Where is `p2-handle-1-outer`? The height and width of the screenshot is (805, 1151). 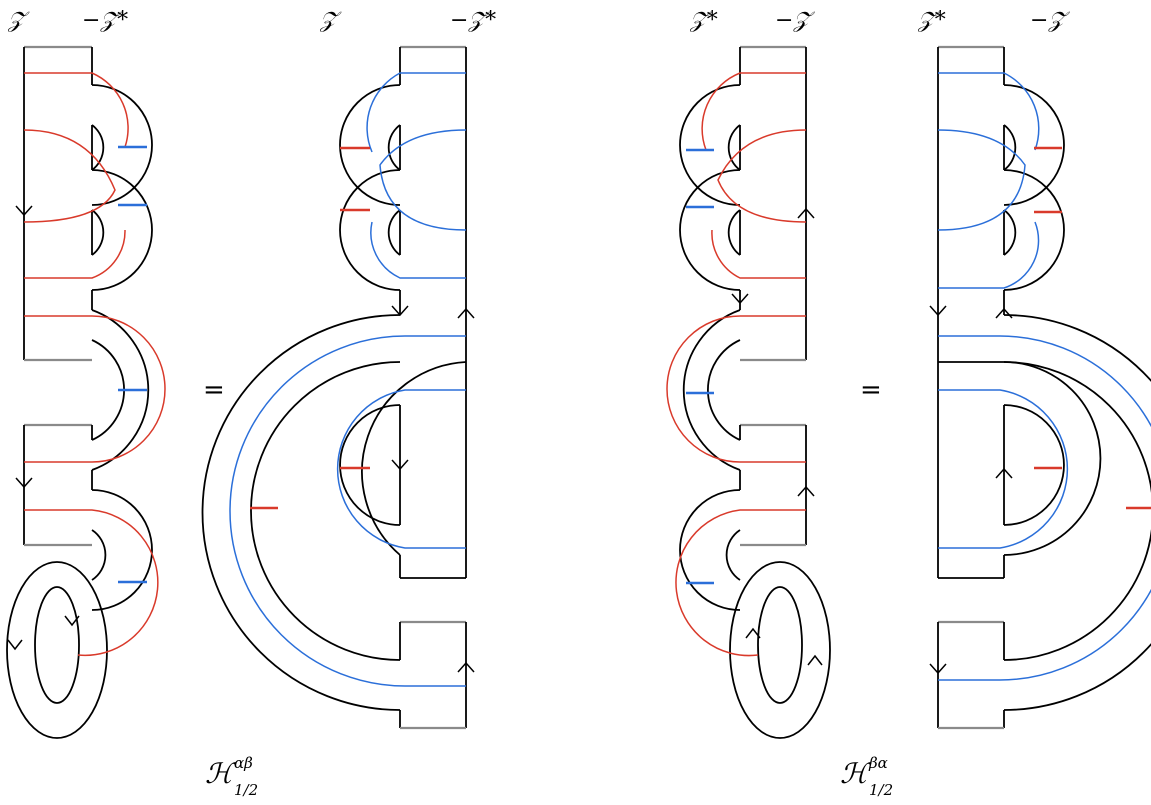 p2-handle-1-outer is located at coordinates (370, 145).